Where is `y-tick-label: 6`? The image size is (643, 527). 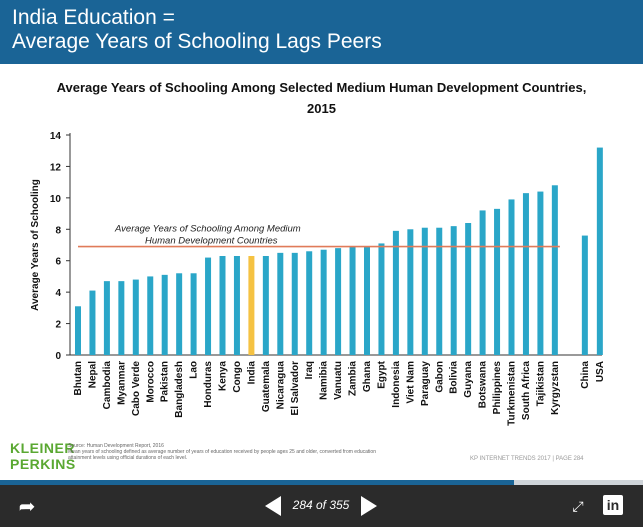 y-tick-label: 6 is located at coordinates (58, 262).